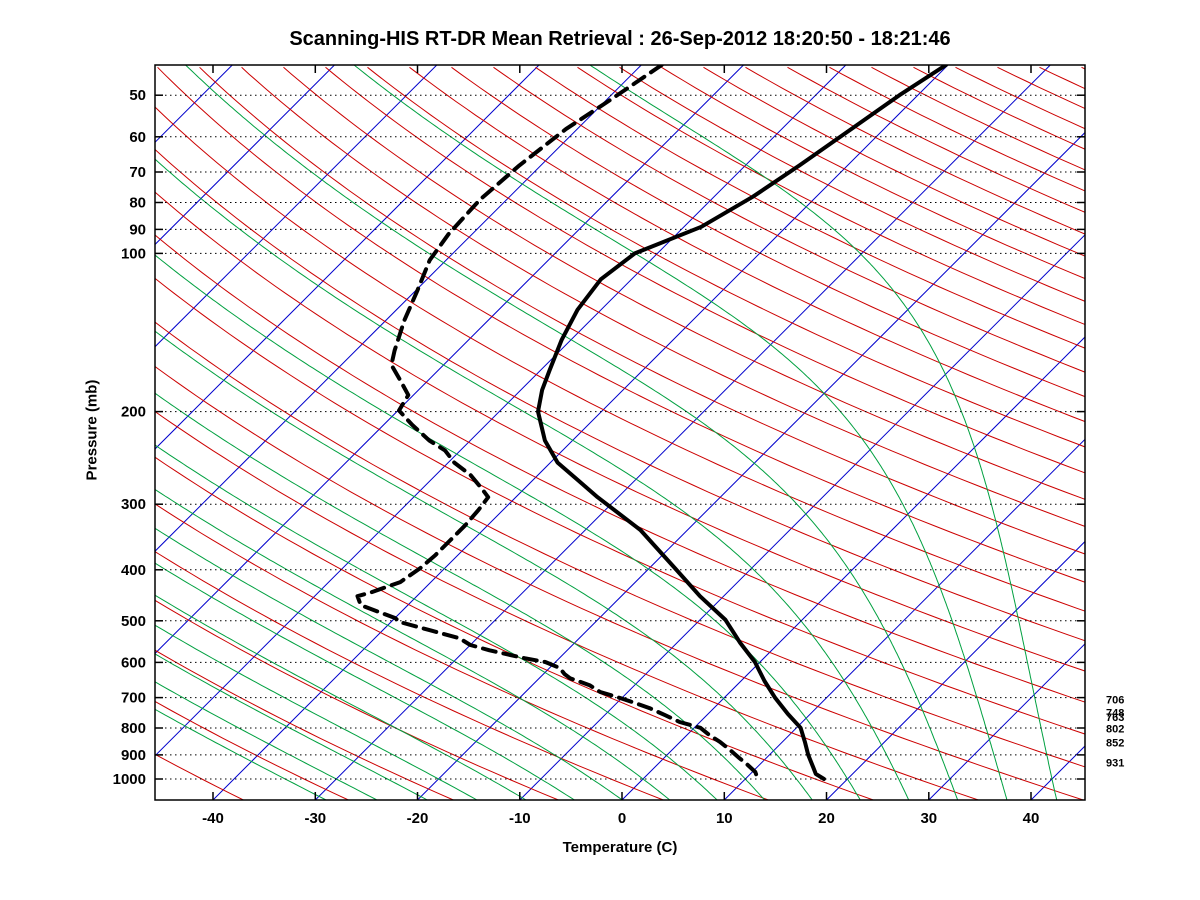  I want to click on x-tick-label: -10, so click(520, 818).